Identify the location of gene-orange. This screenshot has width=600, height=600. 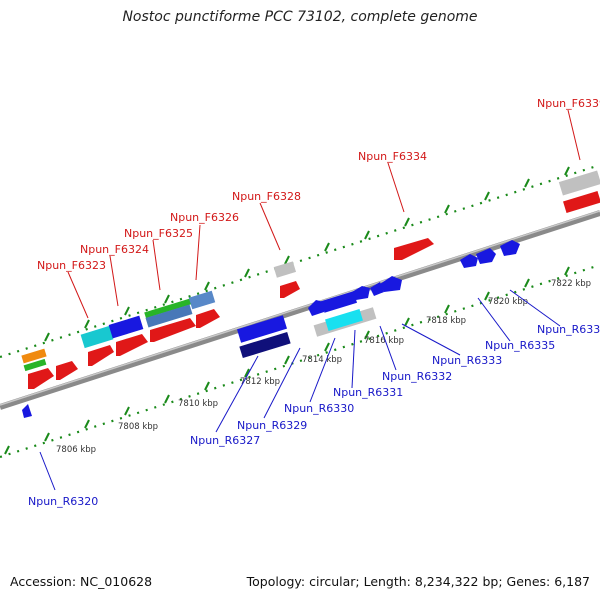
(34, 356).